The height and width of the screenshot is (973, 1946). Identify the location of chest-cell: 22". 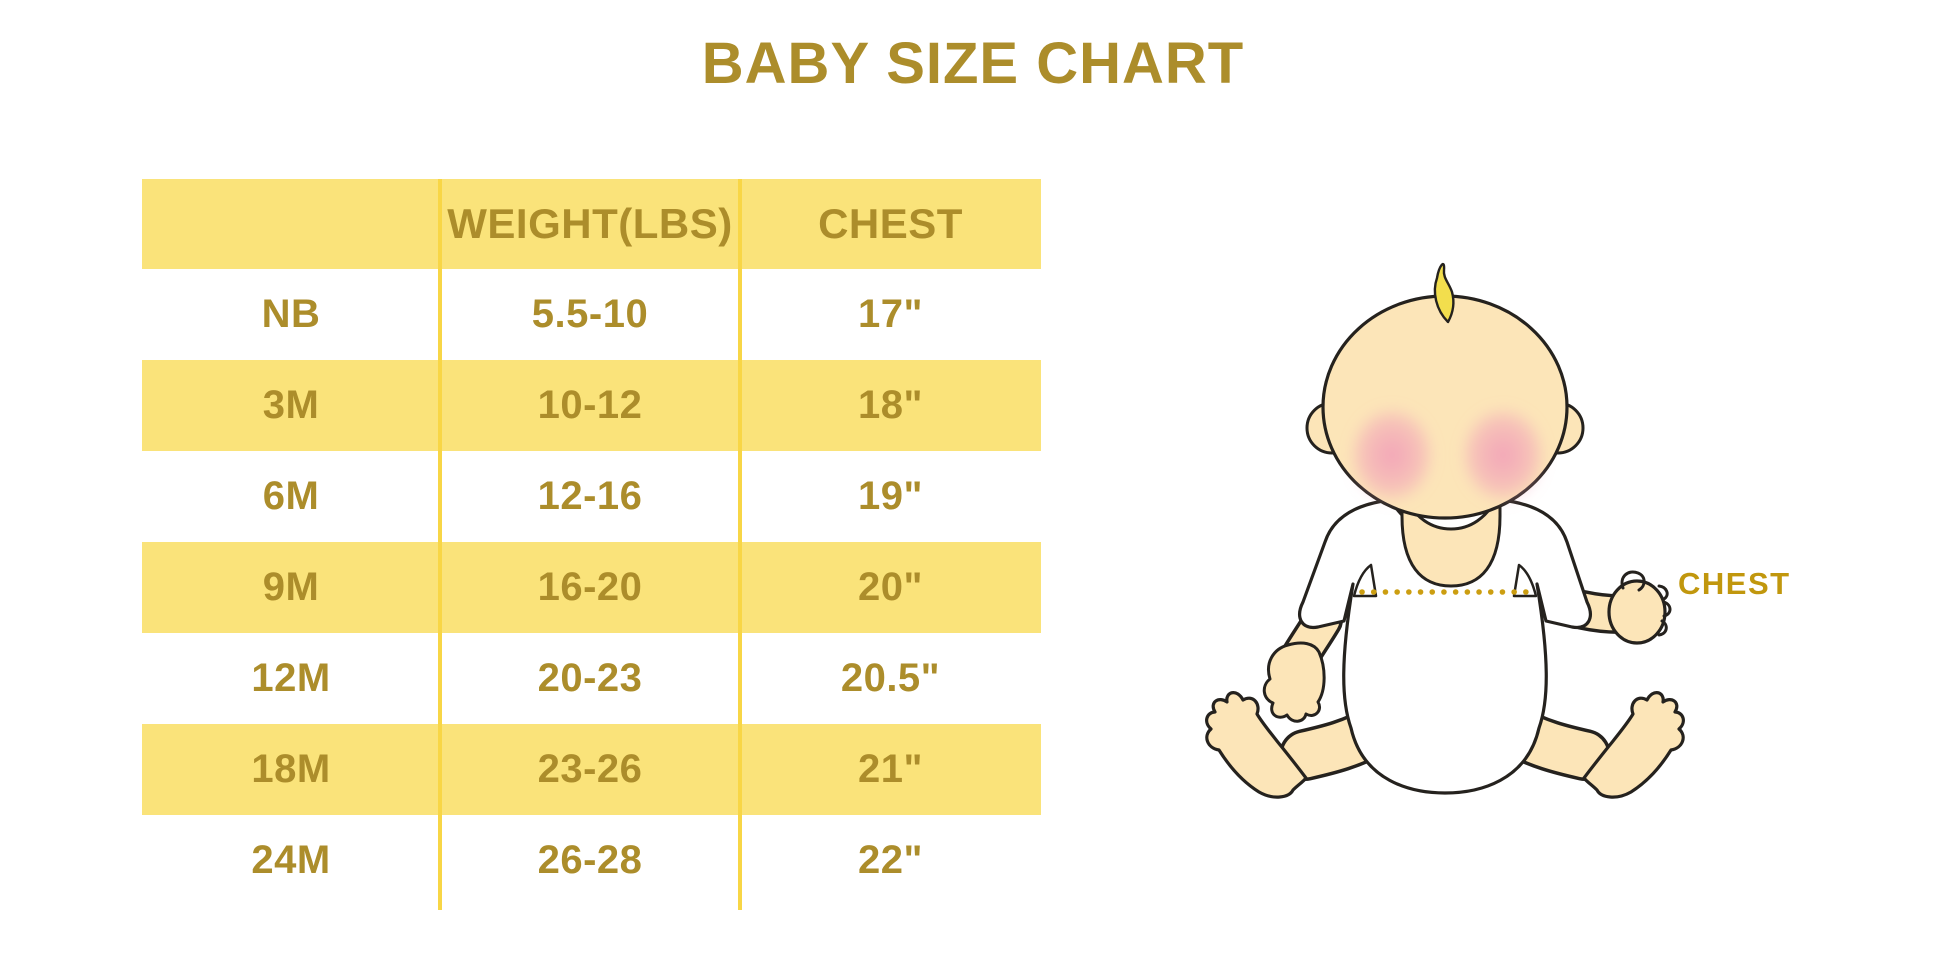
(890, 860).